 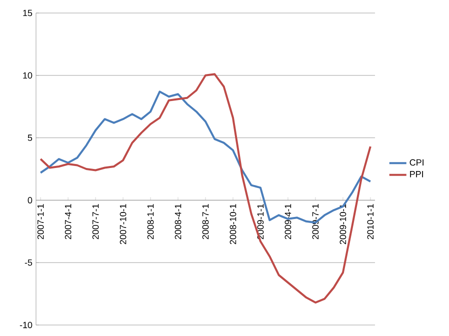 What do you see at coordinates (370, 222) in the screenshot?
I see `x-tick-label: 2010-1-1` at bounding box center [370, 222].